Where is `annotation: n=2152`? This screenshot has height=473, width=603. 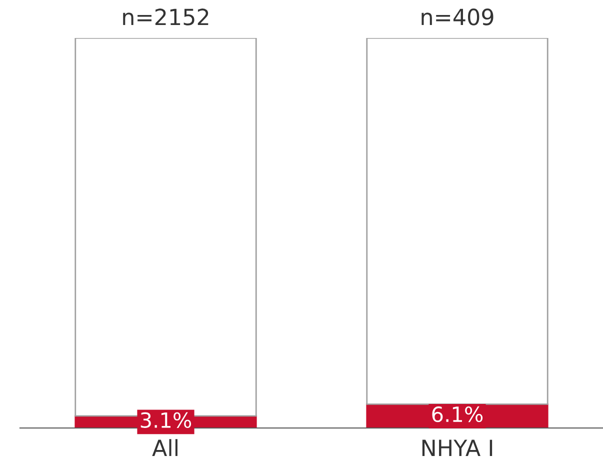
annotation: n=2152 is located at coordinates (165, 17).